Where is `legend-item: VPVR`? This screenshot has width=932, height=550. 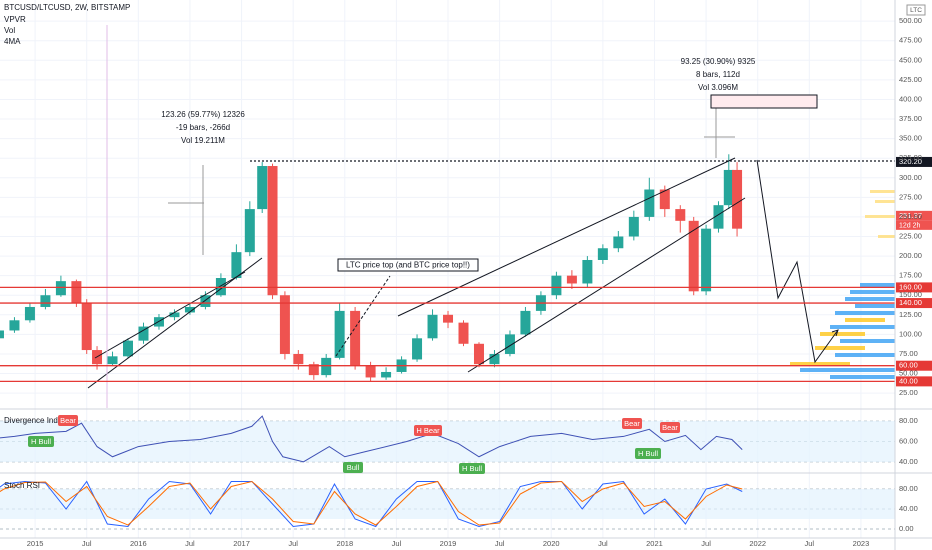 legend-item: VPVR is located at coordinates (15, 19).